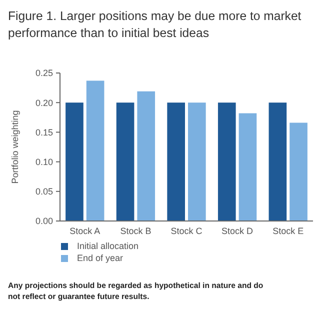  Describe the element at coordinates (186, 231) in the screenshot. I see `x-tick-label: Stock C` at that location.